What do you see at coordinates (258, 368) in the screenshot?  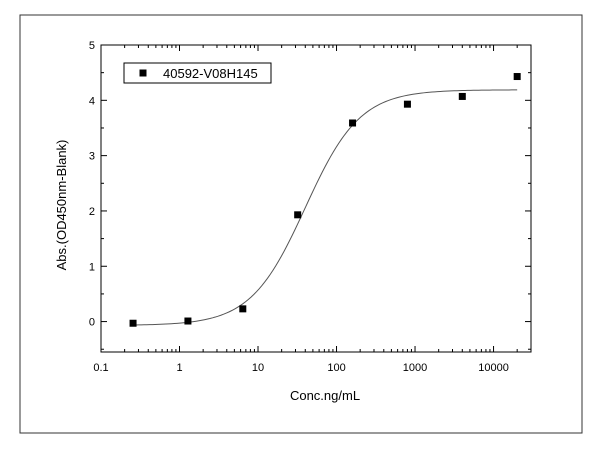 I see `x-tick-label: 10` at bounding box center [258, 368].